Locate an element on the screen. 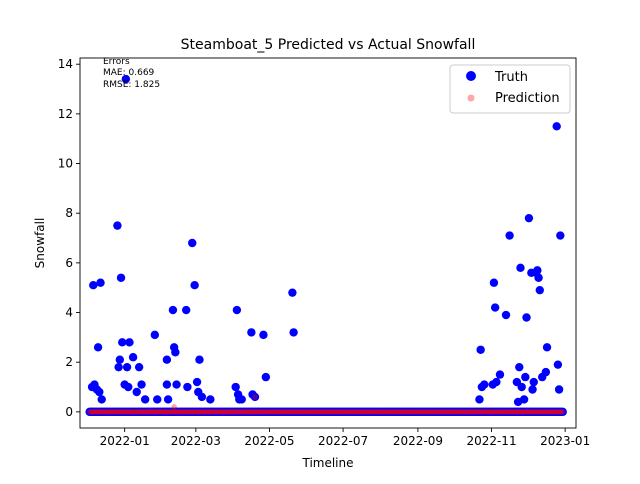 This screenshot has width=640, height=484. legend-prediction-label: Prediction is located at coordinates (527, 98).